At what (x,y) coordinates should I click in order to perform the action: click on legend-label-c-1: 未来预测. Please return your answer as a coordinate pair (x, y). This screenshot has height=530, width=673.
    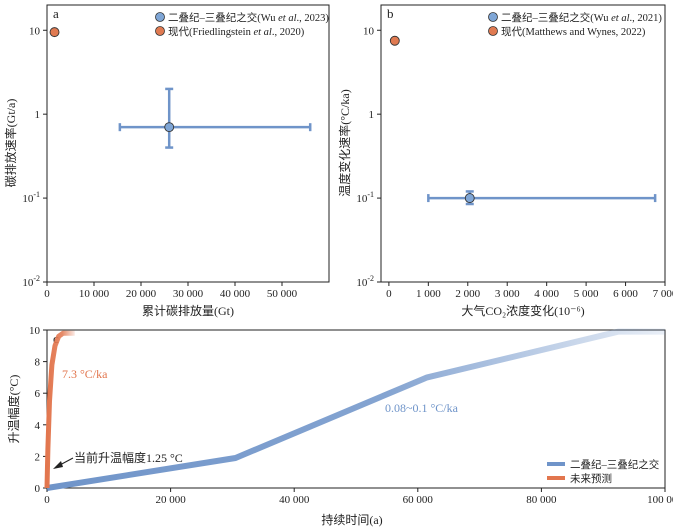
    Looking at the image, I should click on (591, 478).